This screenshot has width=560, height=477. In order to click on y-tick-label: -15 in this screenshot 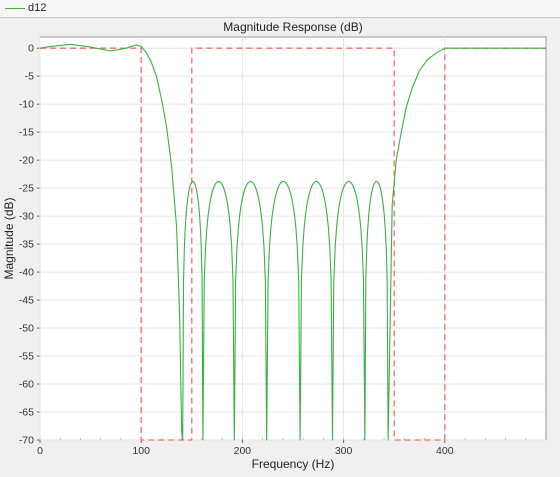, I will do `click(26, 133)`.